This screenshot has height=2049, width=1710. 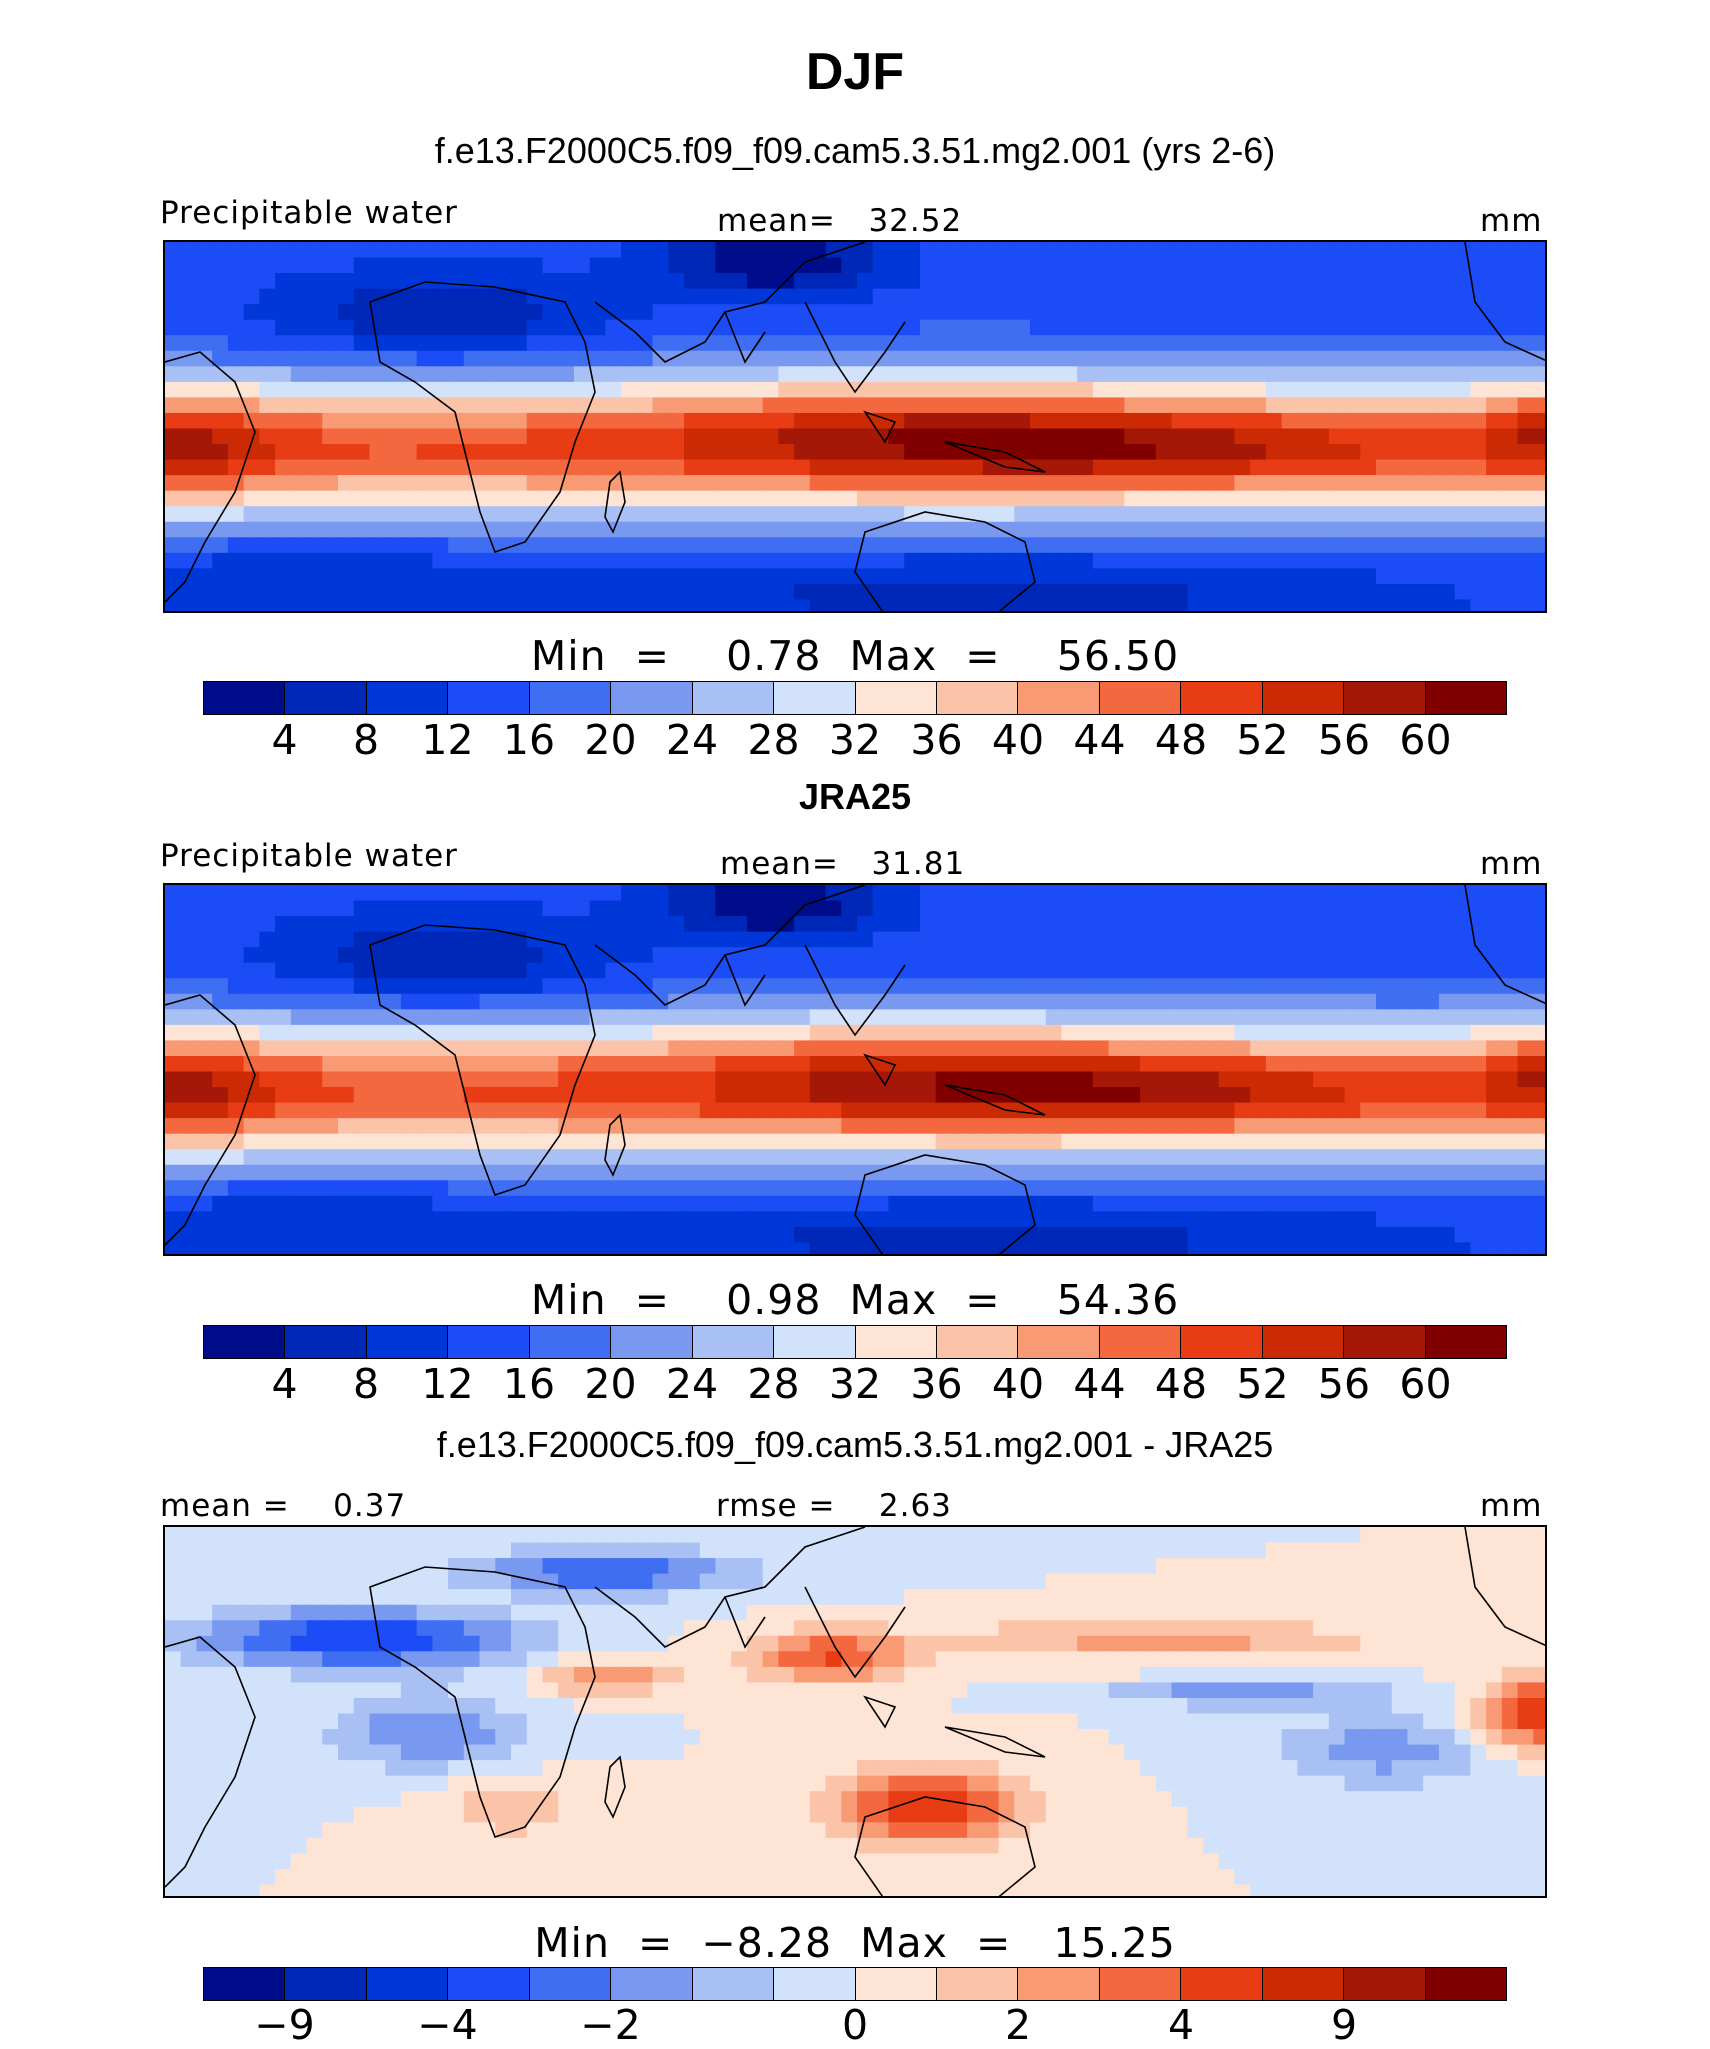 What do you see at coordinates (977, 1342) in the screenshot?
I see `colorbar-cell` at bounding box center [977, 1342].